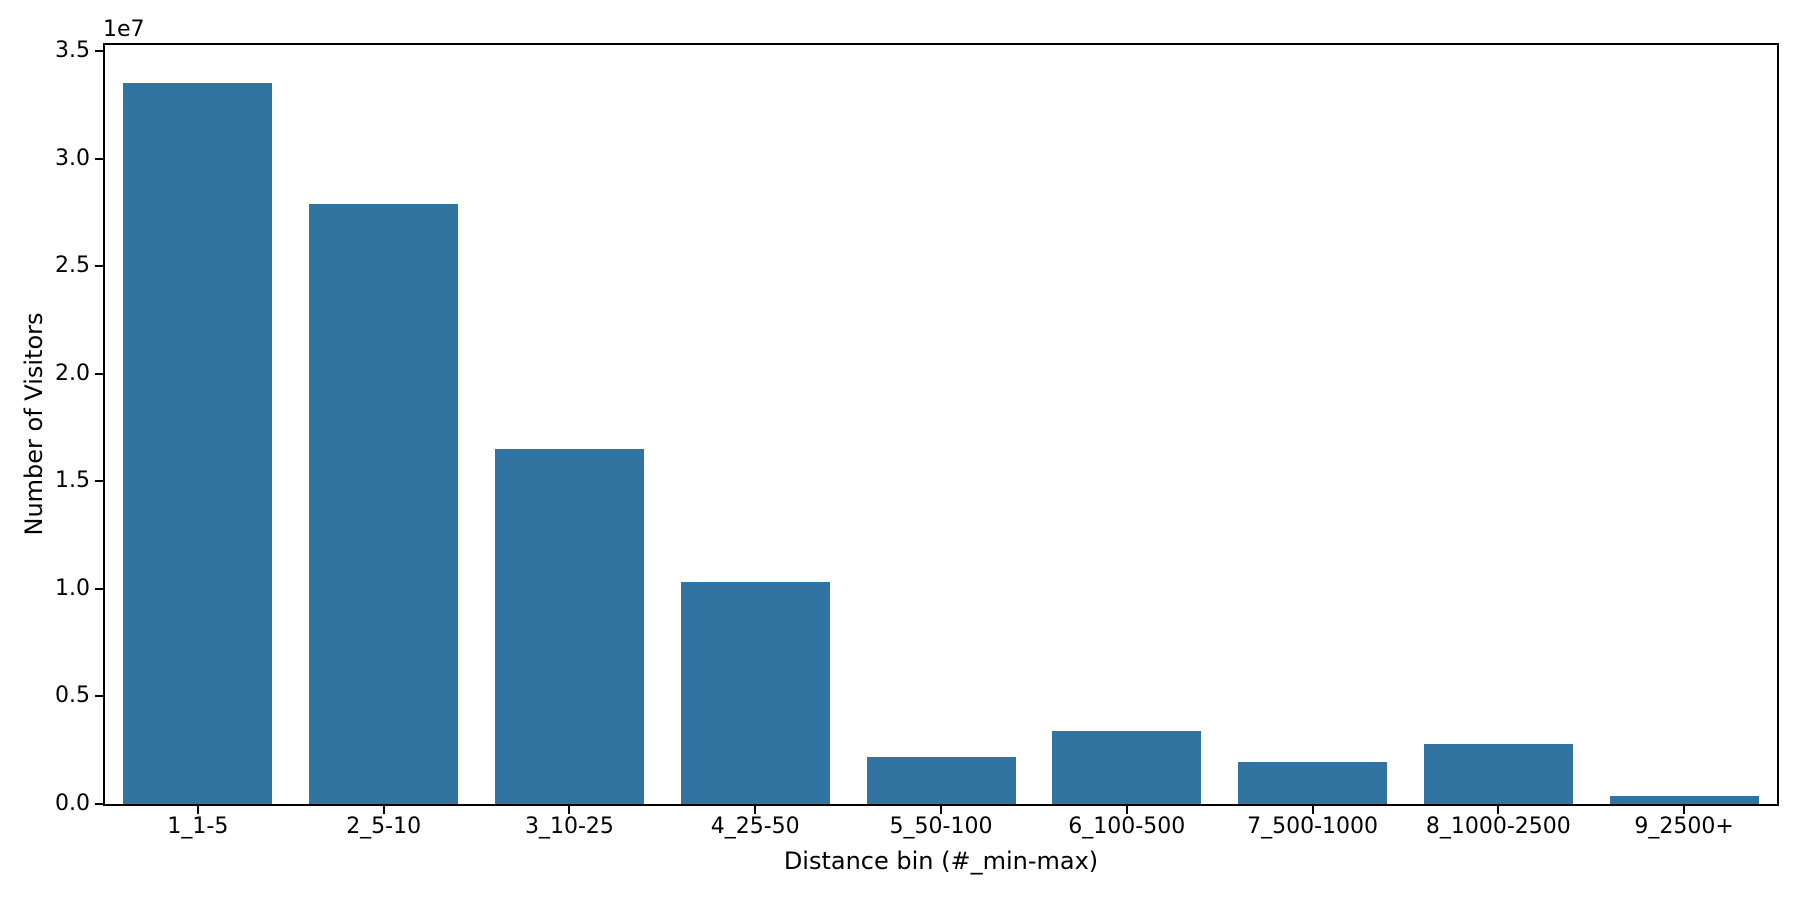 This screenshot has width=1800, height=900. Describe the element at coordinates (198, 826) in the screenshot. I see `x-tick-label: 1_1-5` at that location.